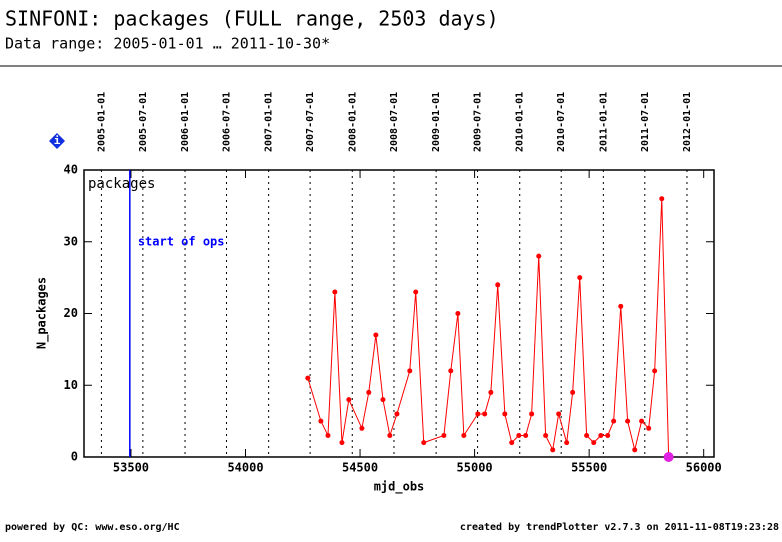  I want to click on date-tick-label: 2011-07-01, so click(645, 122).